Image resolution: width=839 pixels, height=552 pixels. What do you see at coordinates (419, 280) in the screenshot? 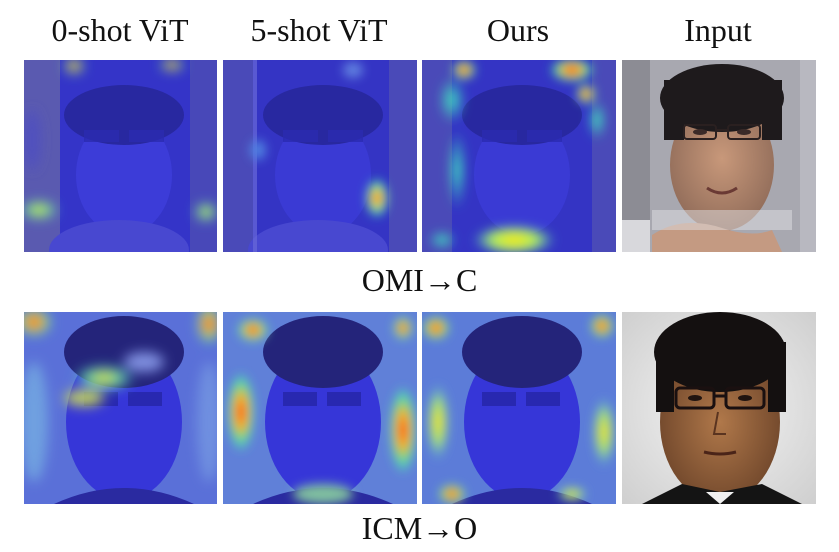
I see `row-label-omi-c: OMI→C` at bounding box center [419, 280].